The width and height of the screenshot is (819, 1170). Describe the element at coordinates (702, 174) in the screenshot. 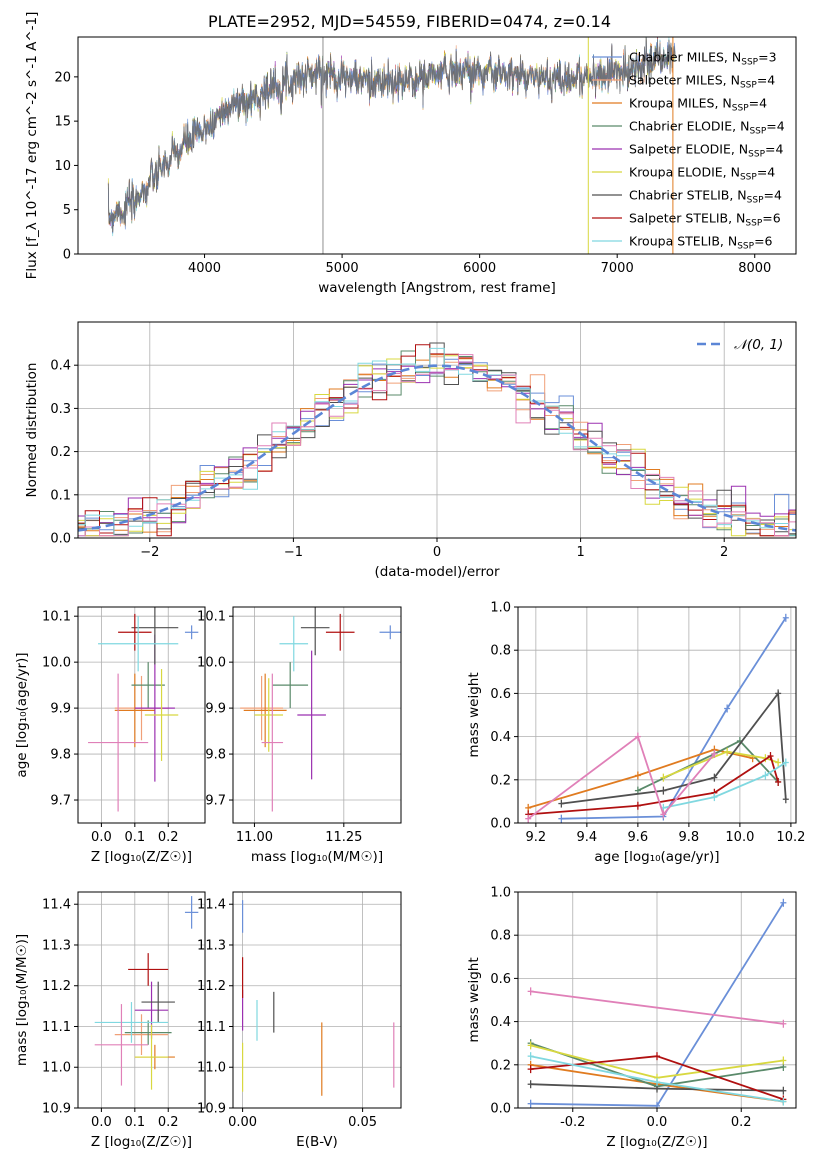

I see `legend-label: Kroupa ELODIE, NSSP=4` at that location.